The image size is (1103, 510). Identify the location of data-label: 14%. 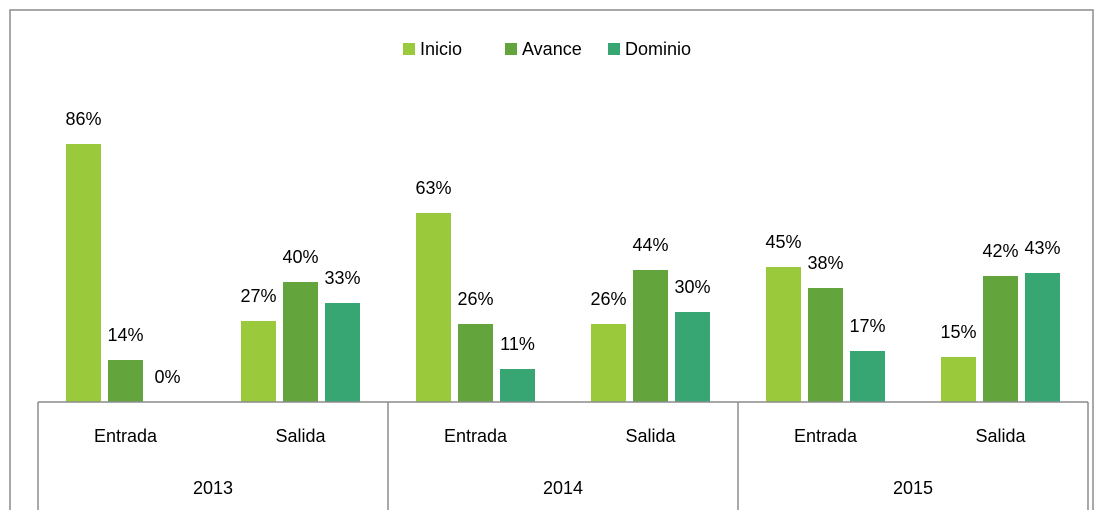
(125, 335).